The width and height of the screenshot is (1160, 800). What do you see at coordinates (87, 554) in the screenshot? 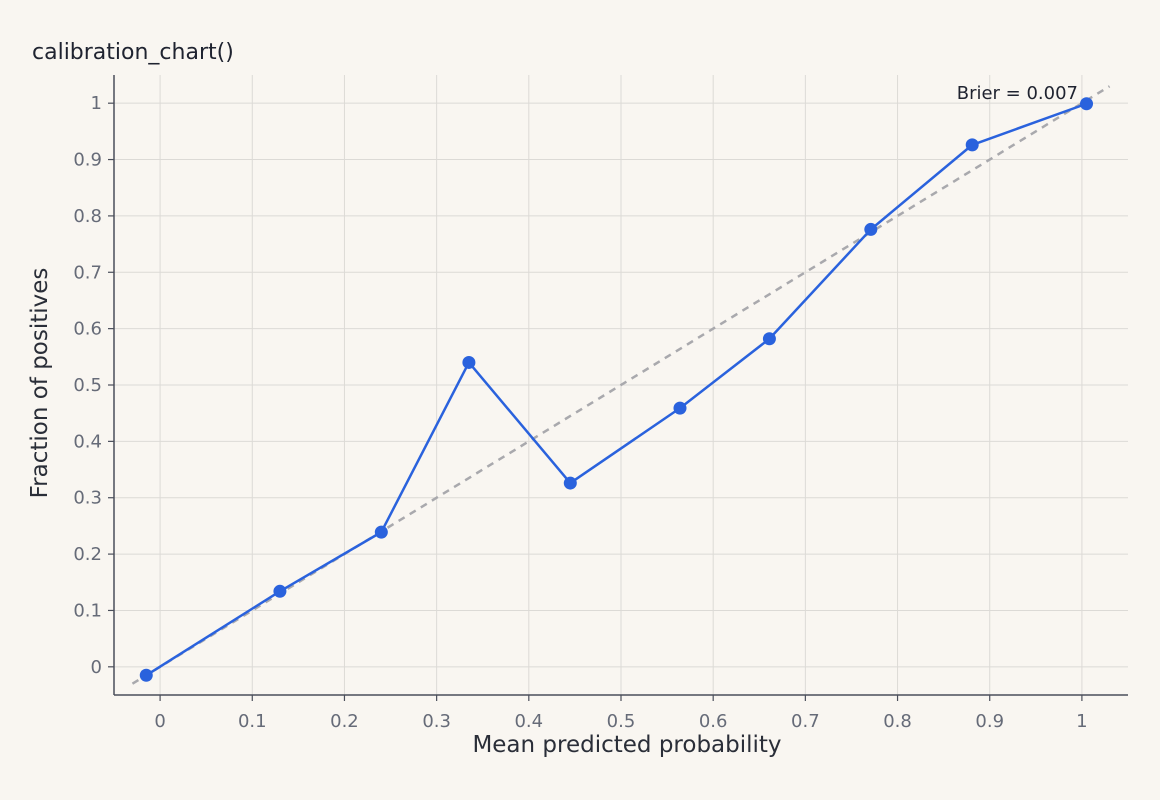
I see `y-tick-label: 0.2` at bounding box center [87, 554].